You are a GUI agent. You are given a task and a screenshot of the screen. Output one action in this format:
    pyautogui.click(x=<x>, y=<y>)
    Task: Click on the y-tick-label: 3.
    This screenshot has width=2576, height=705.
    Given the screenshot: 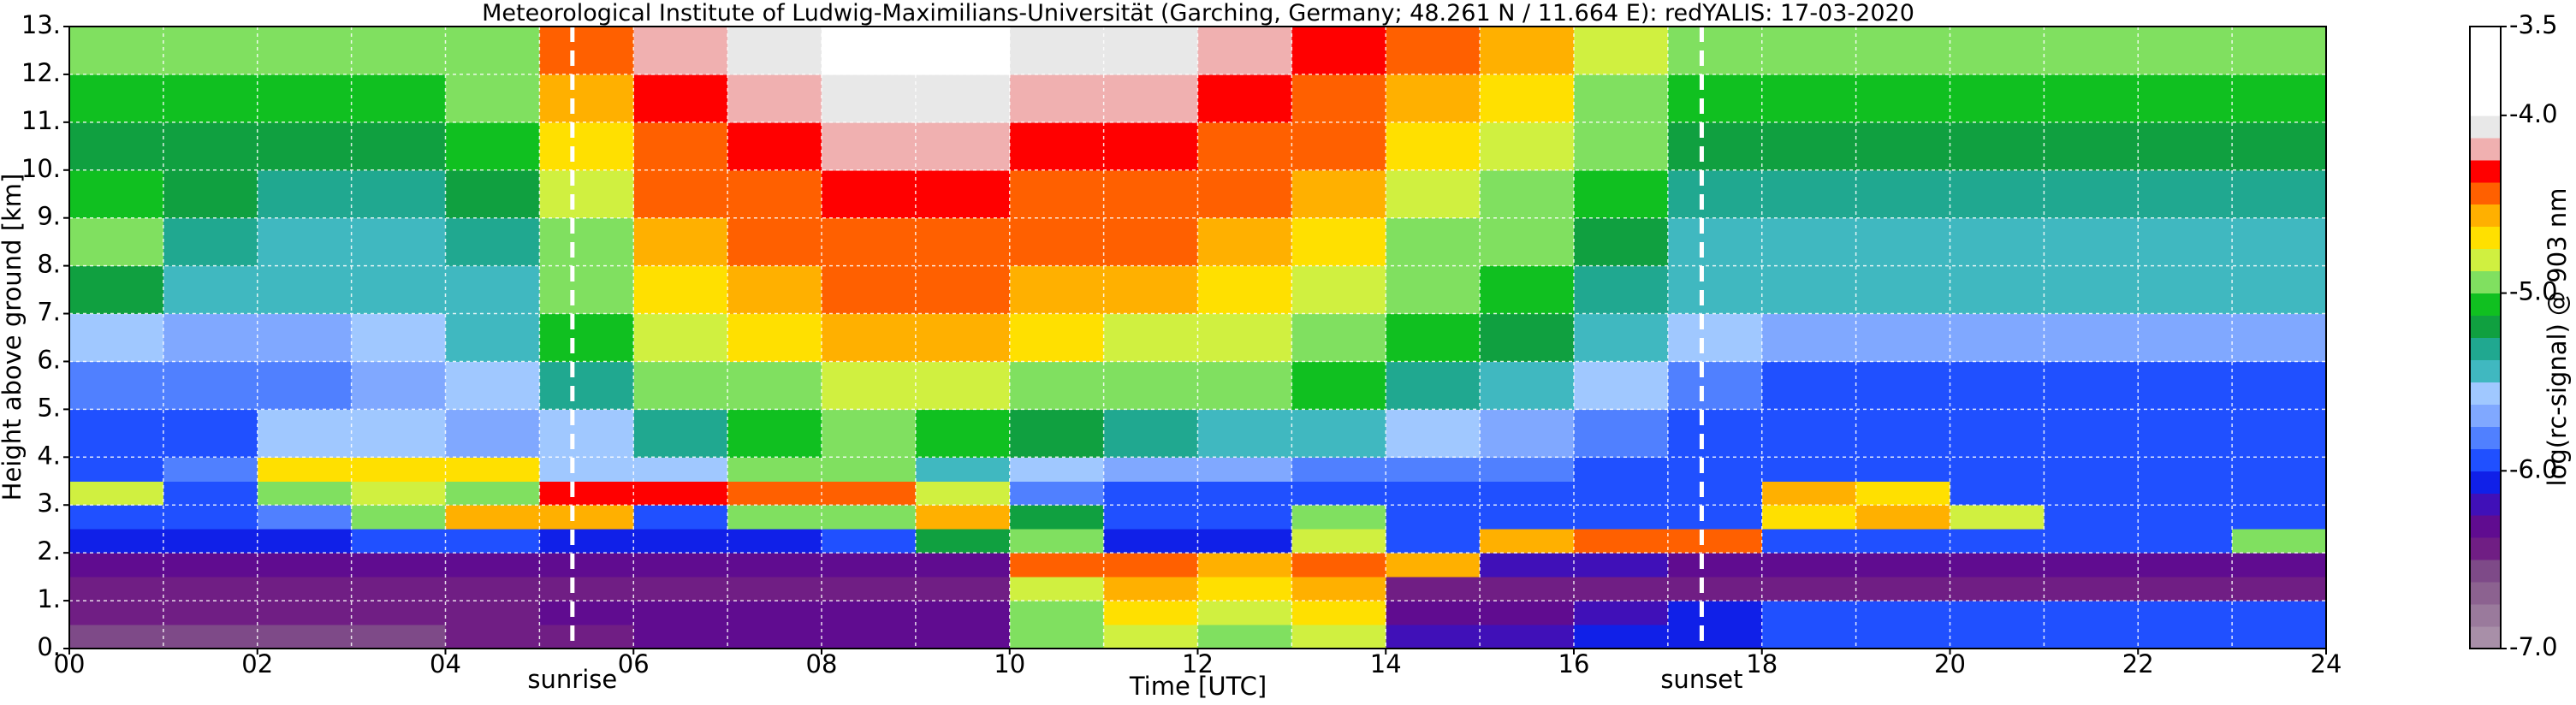 What is the action you would take?
    pyautogui.click(x=49, y=503)
    